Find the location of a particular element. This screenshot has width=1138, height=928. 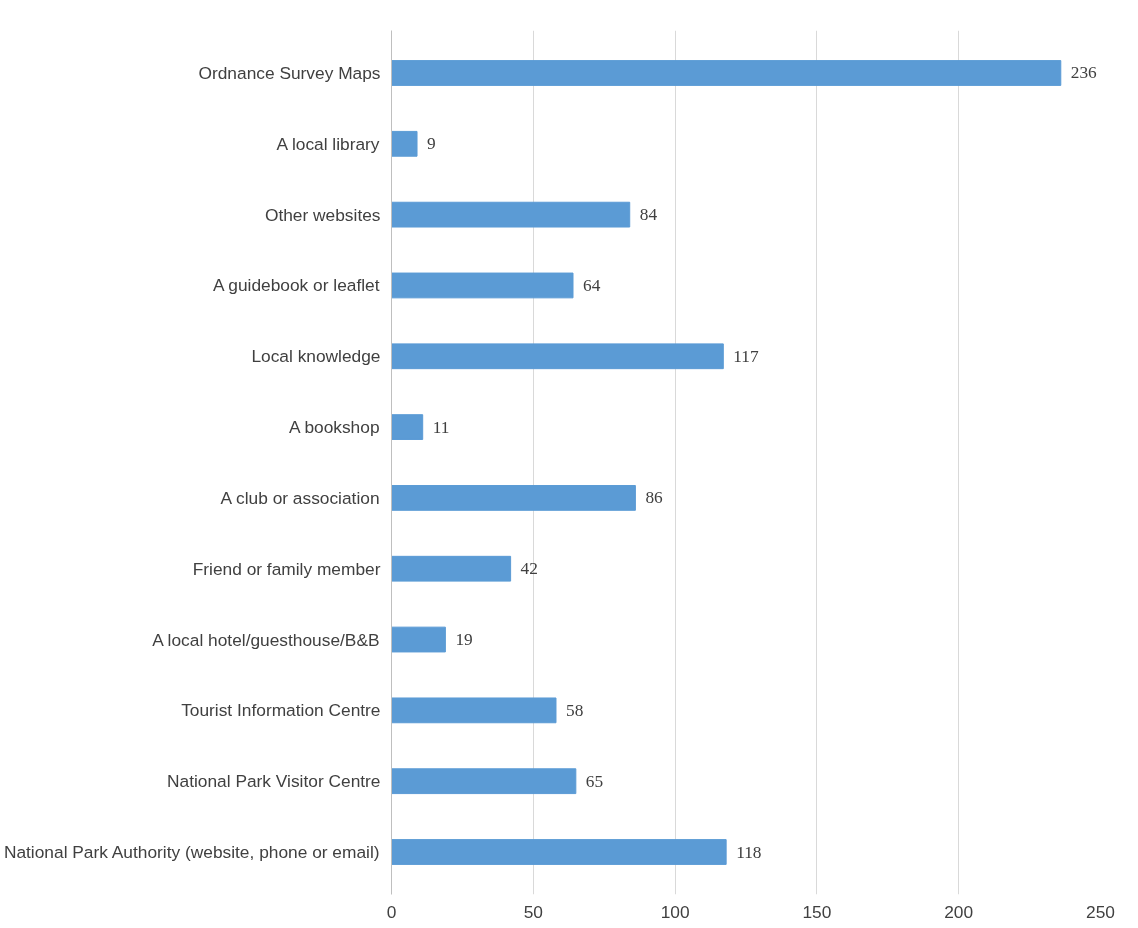

data-label: 117 is located at coordinates (746, 356).